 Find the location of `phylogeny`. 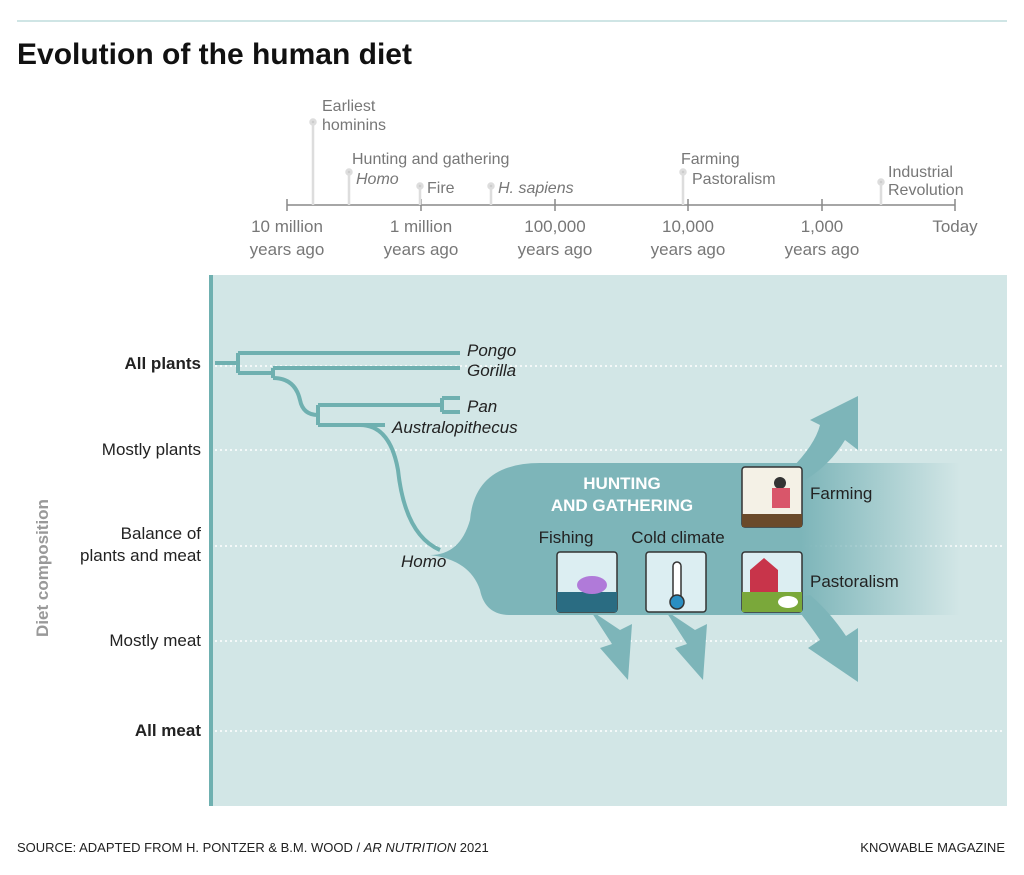

phylogeny is located at coordinates (337, 451).